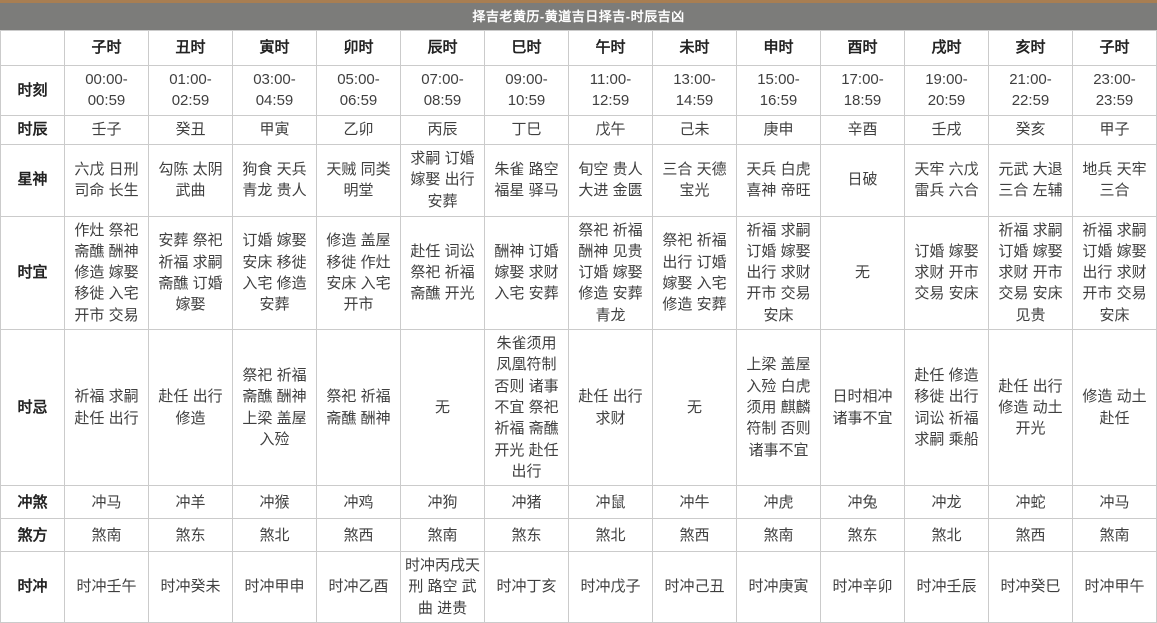 The height and width of the screenshot is (623, 1157). I want to click on row-label-xingshen: 星神, so click(32, 180).